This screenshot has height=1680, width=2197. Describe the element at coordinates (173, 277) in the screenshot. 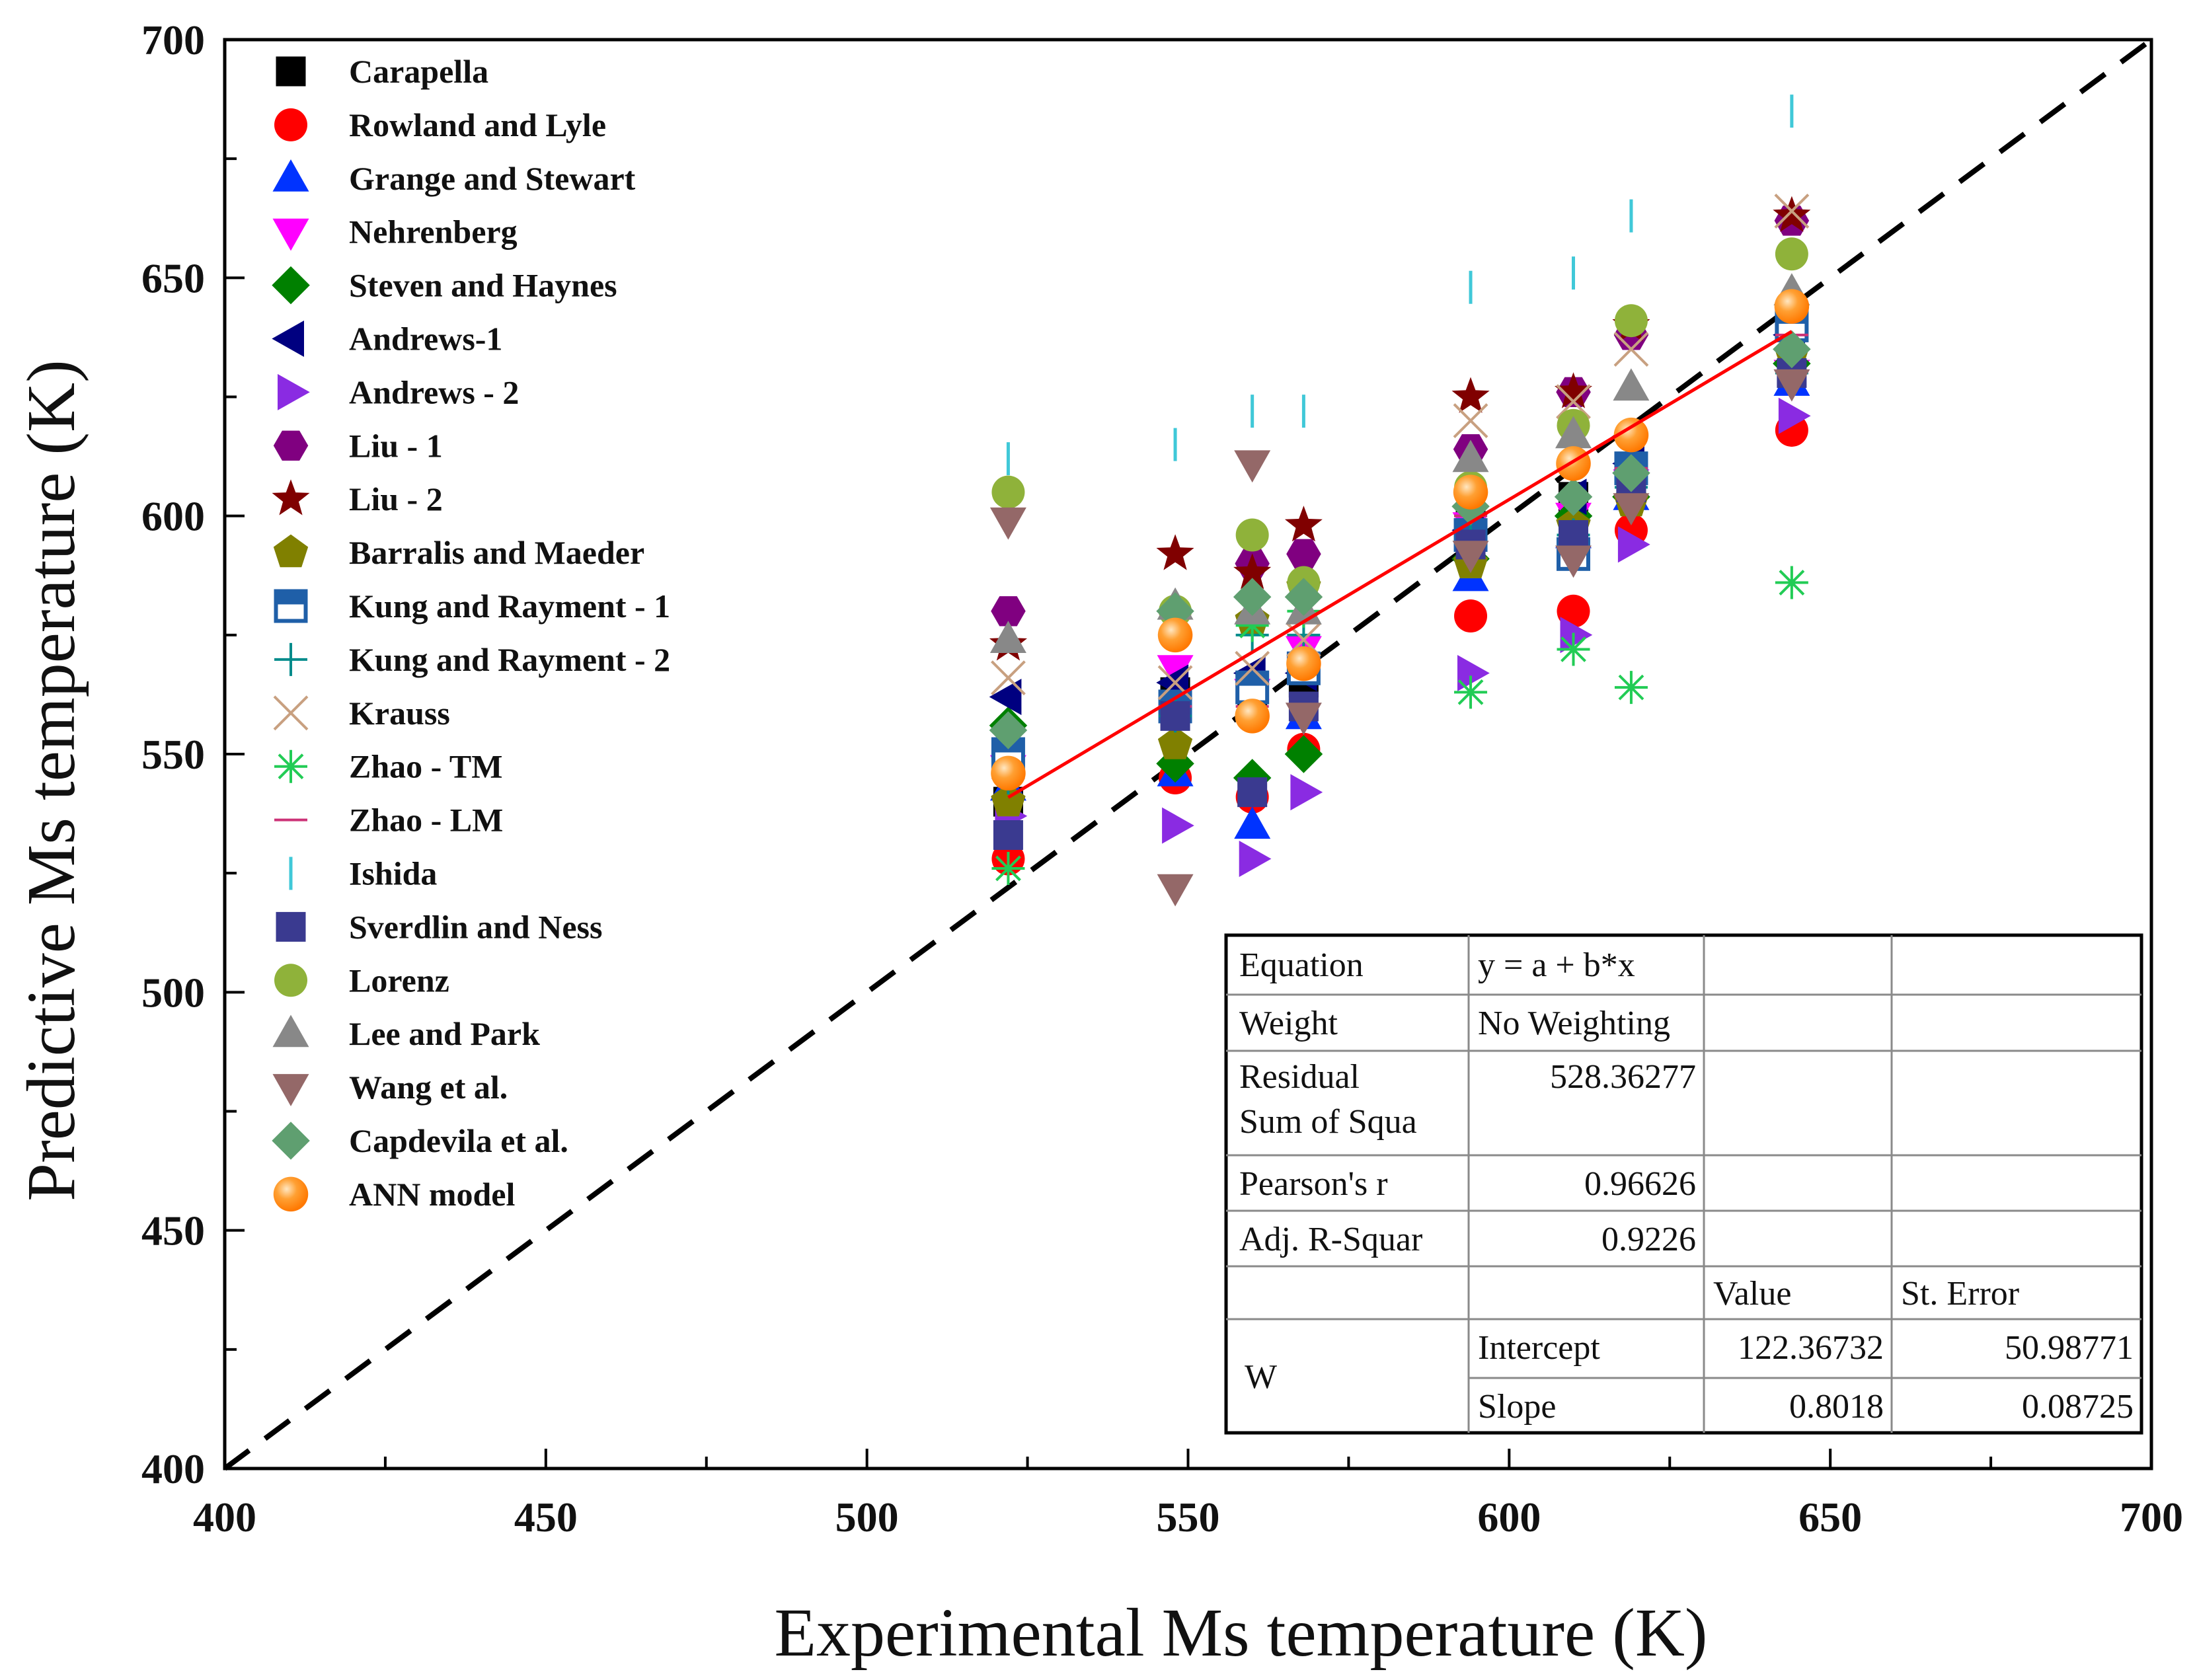

I see `y-tick-label: 650` at that location.